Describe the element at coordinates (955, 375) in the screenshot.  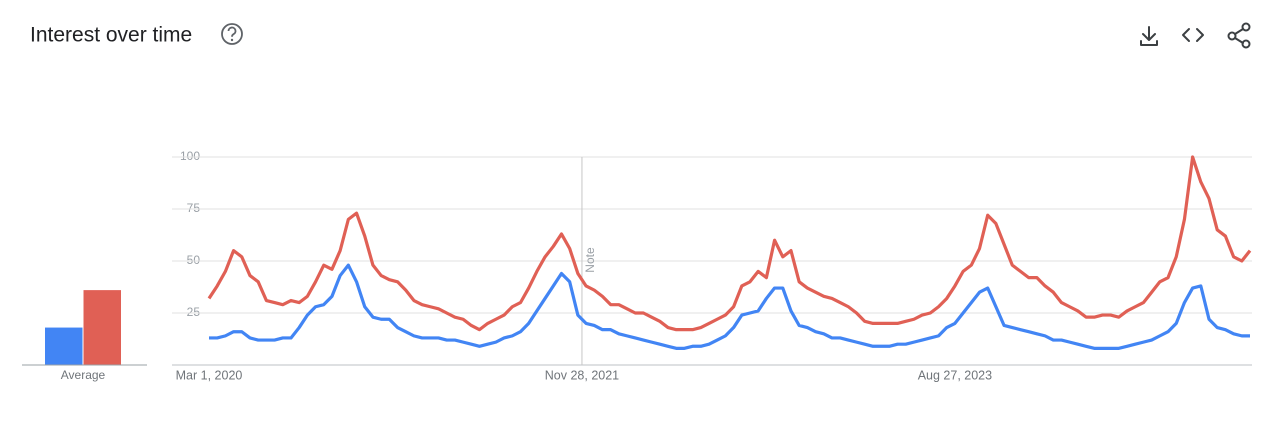
I see `x-tick-label: Aug 27, 2023` at that location.